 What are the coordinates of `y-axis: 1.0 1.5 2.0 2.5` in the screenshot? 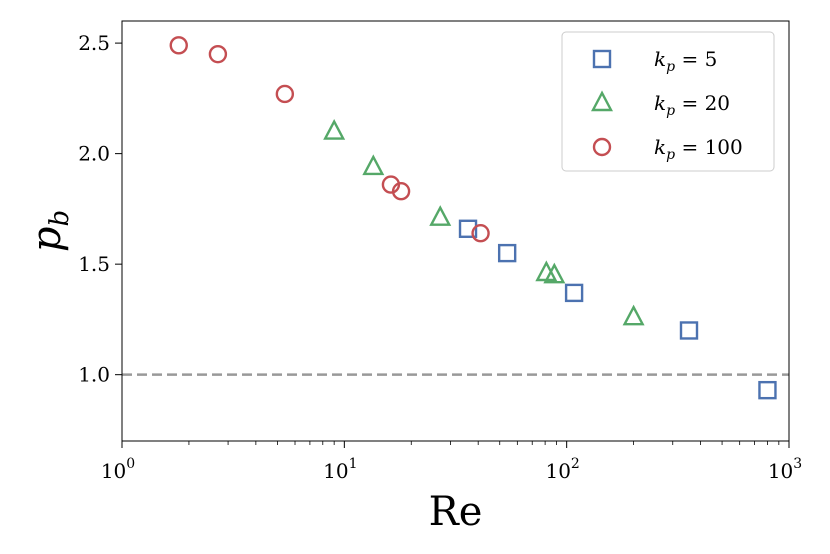 It's located at (100, 209).